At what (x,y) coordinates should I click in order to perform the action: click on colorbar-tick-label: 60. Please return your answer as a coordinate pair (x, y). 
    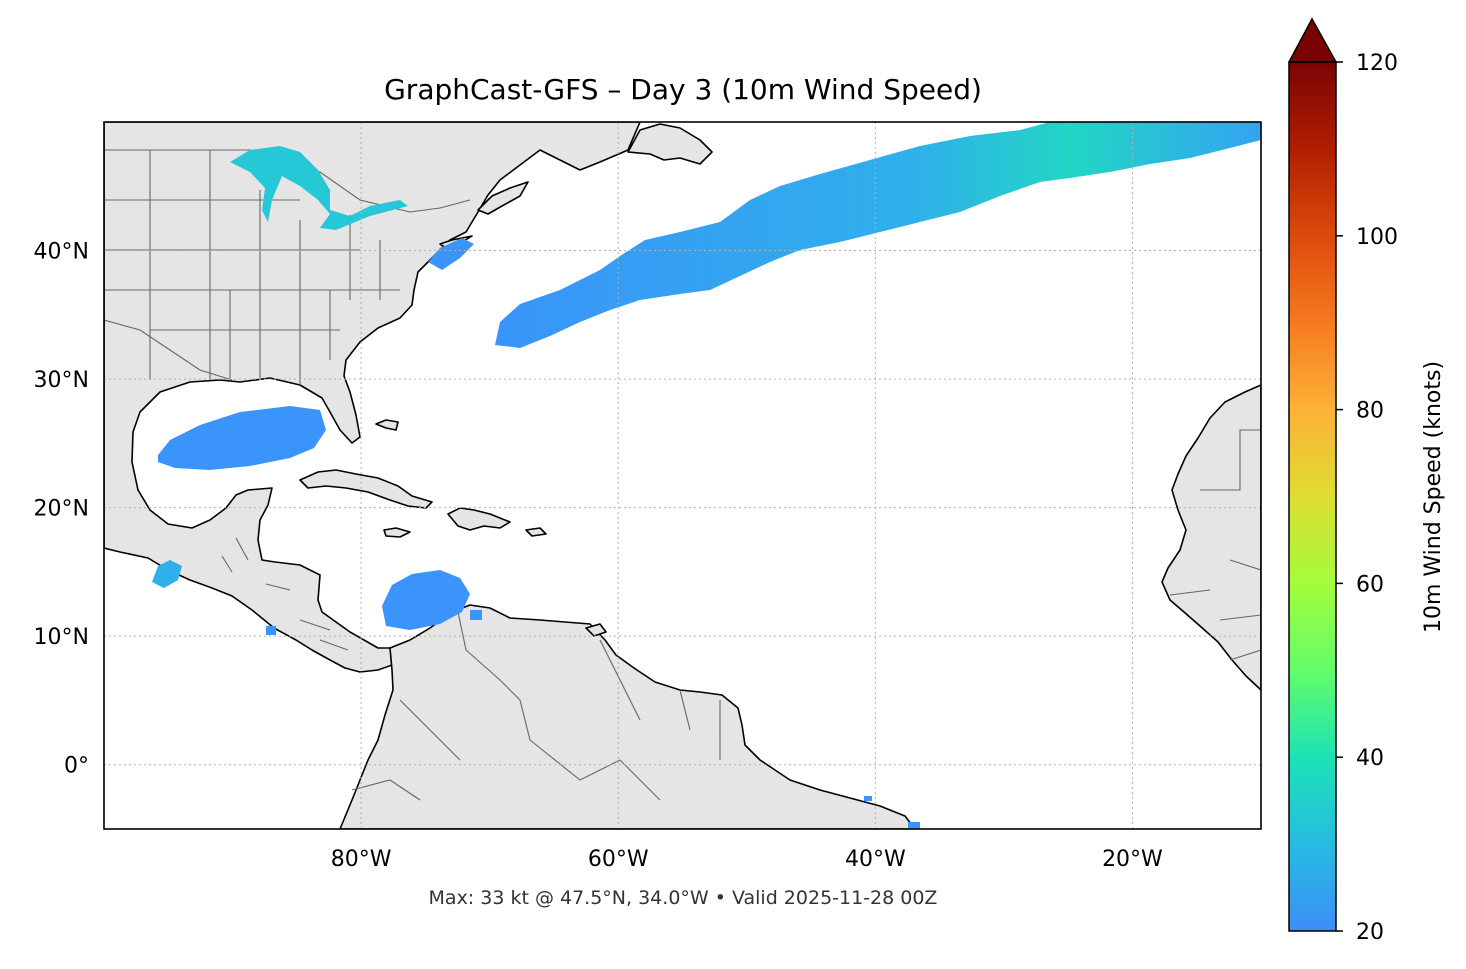
    Looking at the image, I should click on (1370, 584).